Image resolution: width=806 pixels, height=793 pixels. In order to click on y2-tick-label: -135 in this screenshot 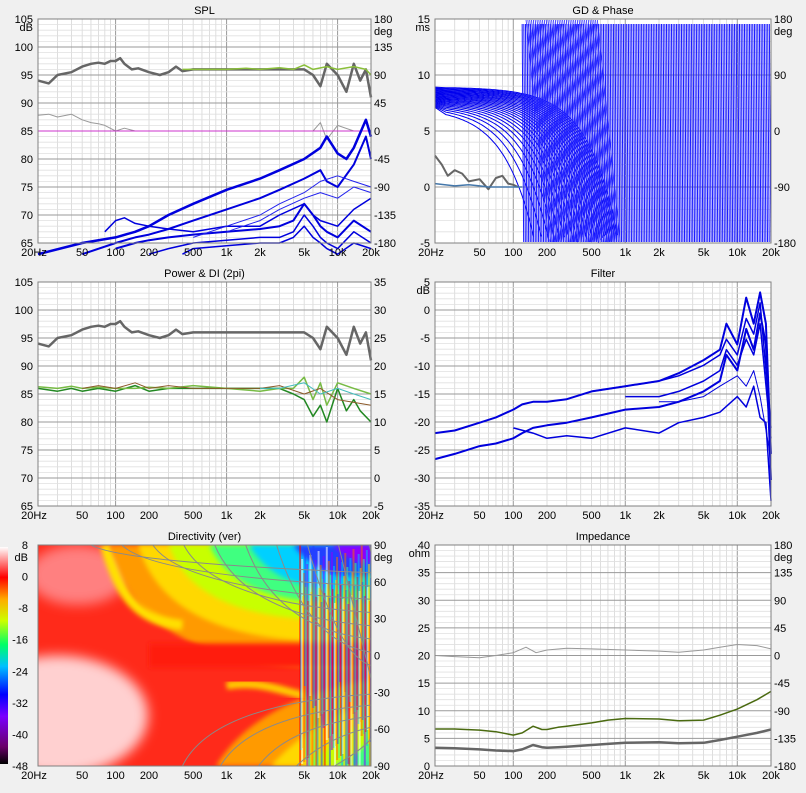, I will do `click(785, 739)`.